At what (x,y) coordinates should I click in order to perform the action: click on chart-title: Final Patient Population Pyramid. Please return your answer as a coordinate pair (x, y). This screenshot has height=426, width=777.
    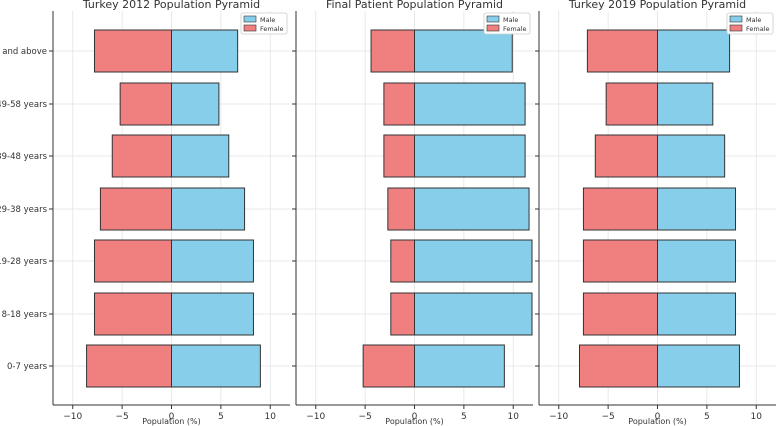
    Looking at the image, I should click on (414, 5).